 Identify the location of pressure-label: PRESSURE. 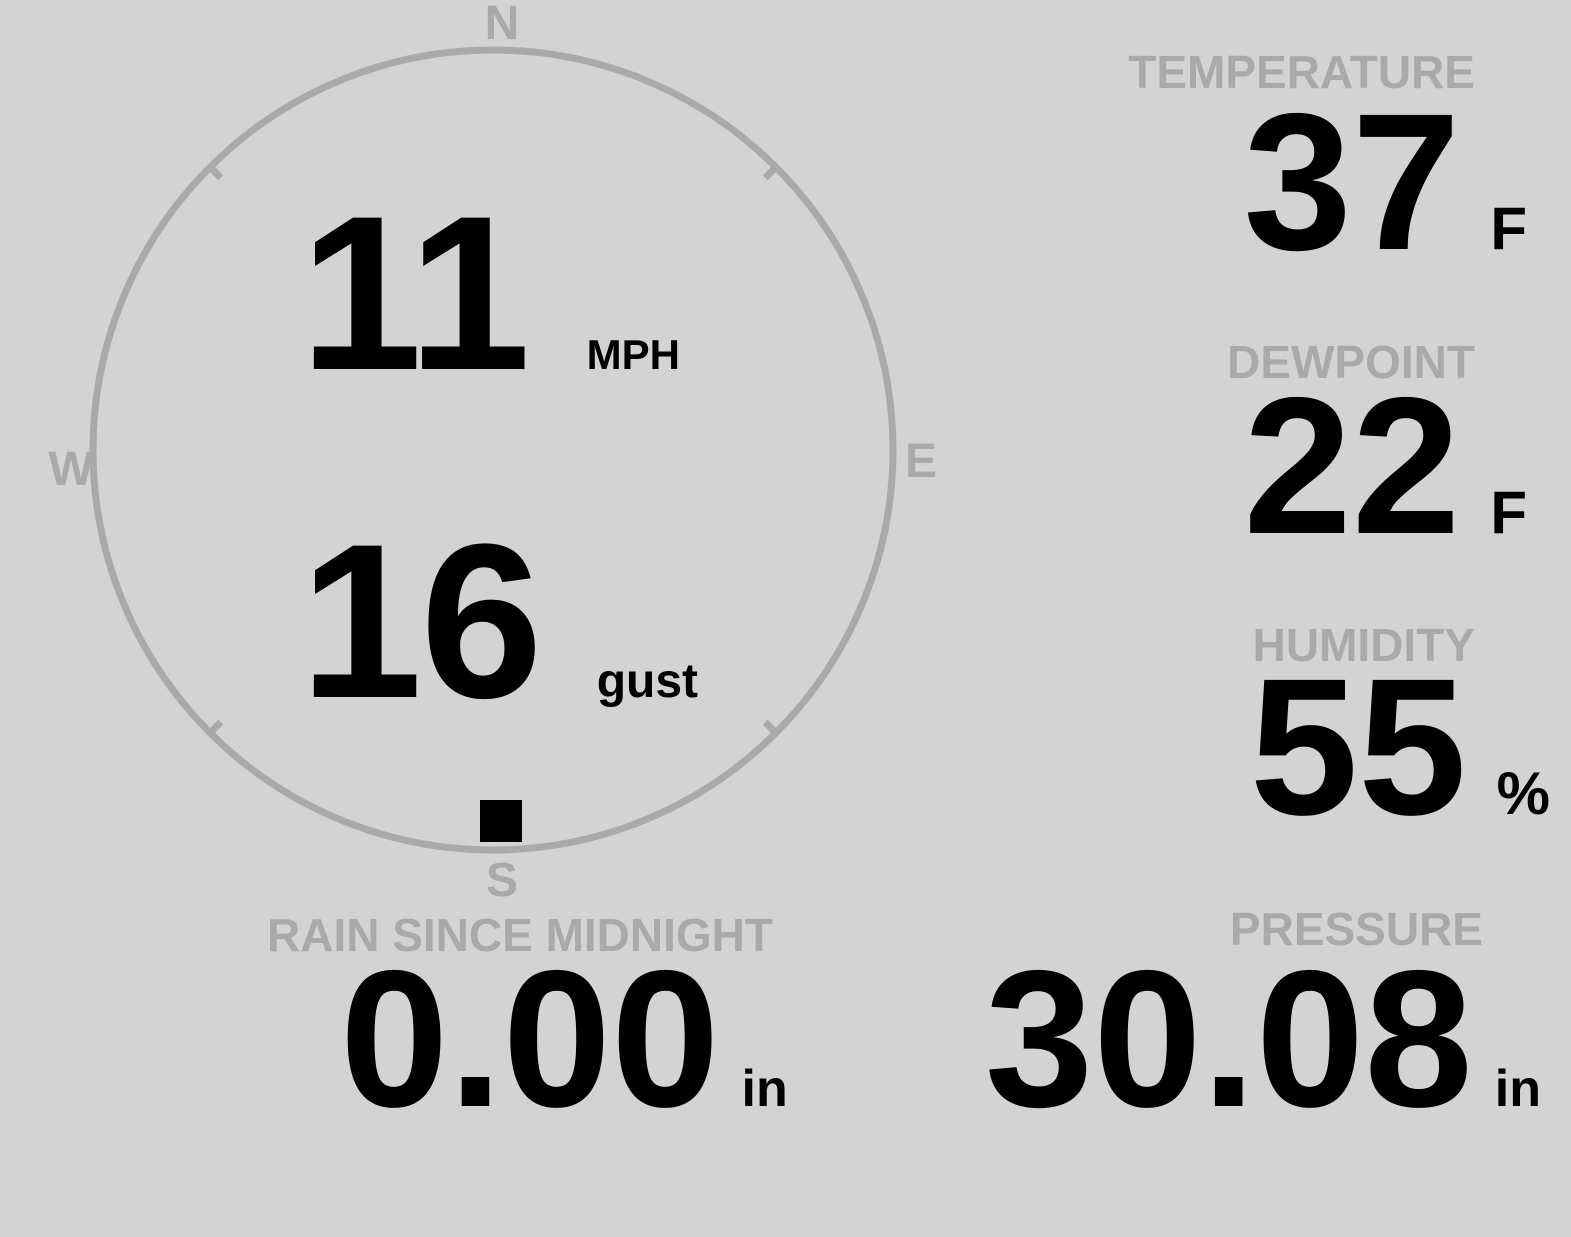
(1356, 929).